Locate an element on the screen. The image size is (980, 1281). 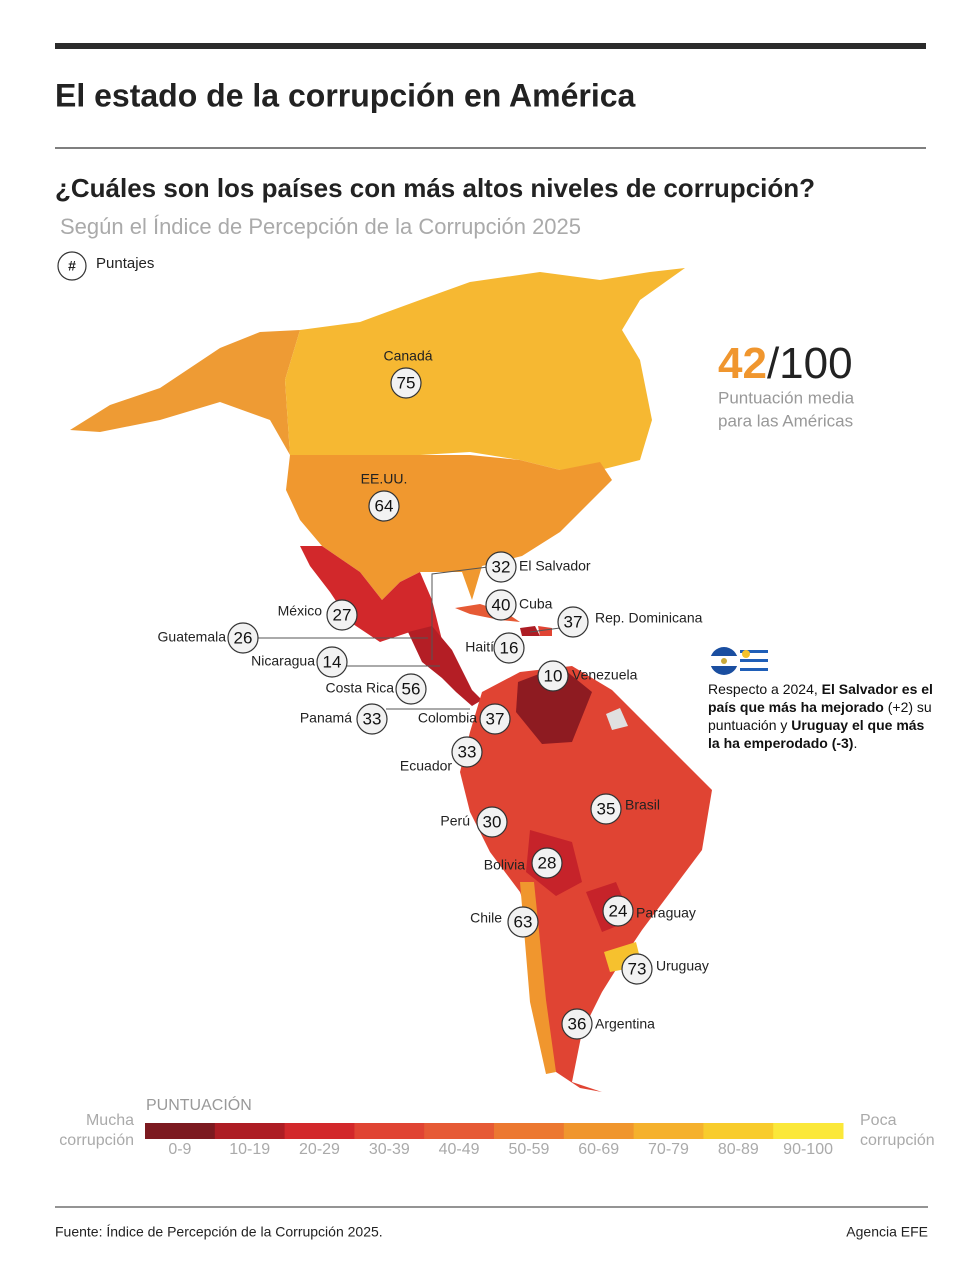
legend-right: corrupción is located at coordinates (897, 1140).